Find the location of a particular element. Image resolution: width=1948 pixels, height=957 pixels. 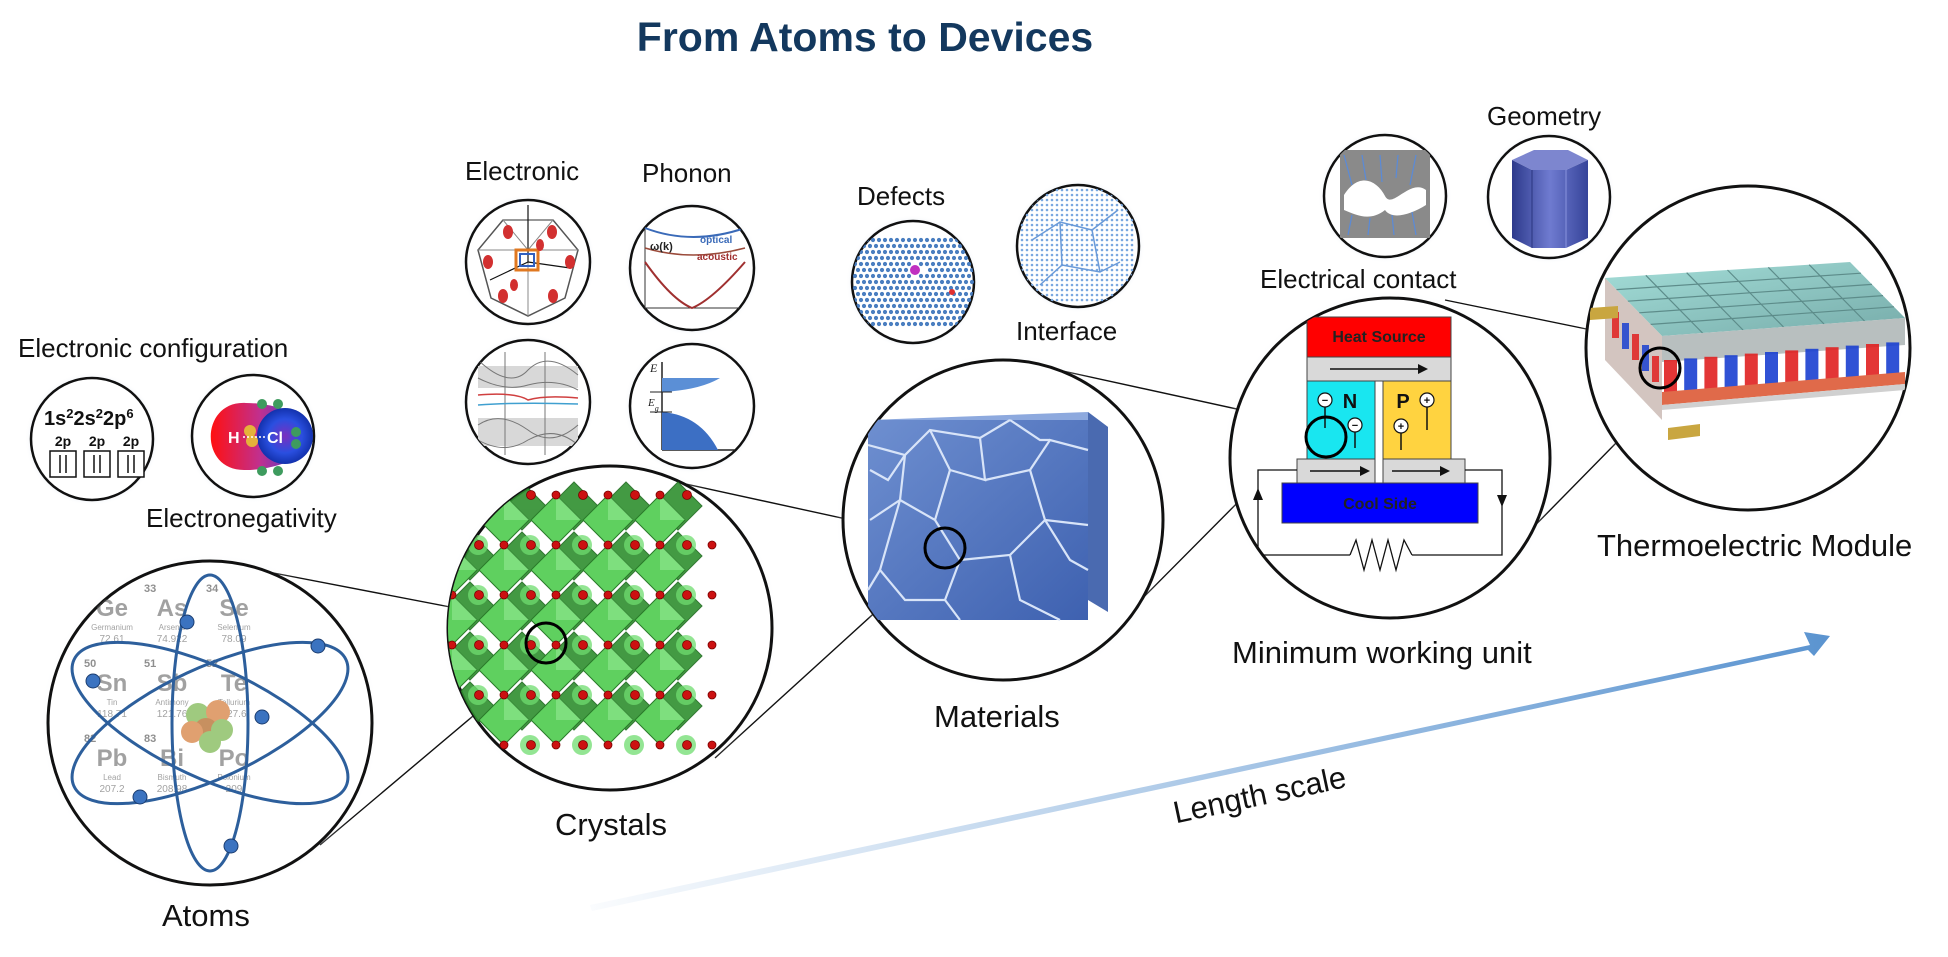

orbital-label: 2p is located at coordinates (131, 441).